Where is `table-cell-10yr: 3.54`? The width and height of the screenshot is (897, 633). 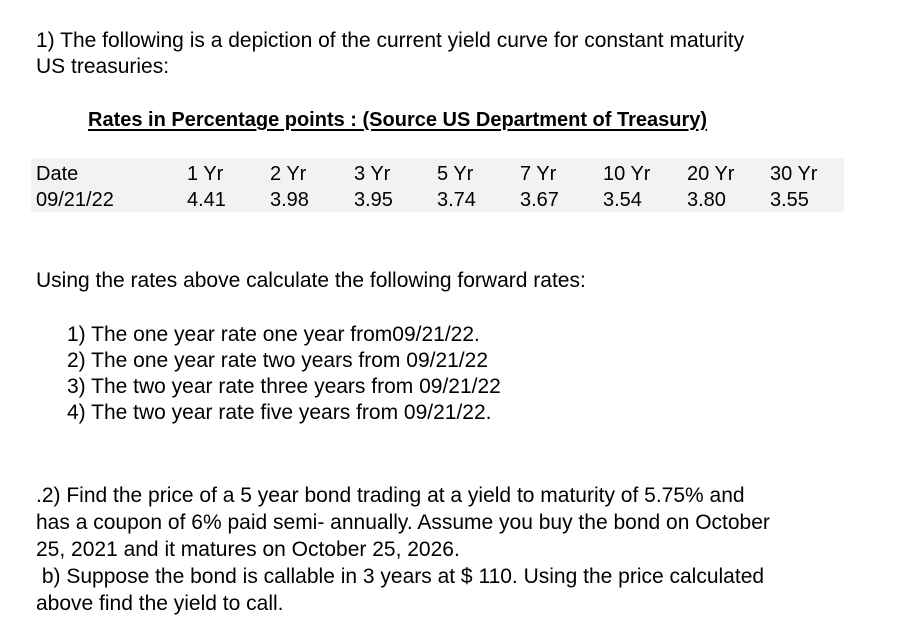 table-cell-10yr: 3.54 is located at coordinates (622, 200).